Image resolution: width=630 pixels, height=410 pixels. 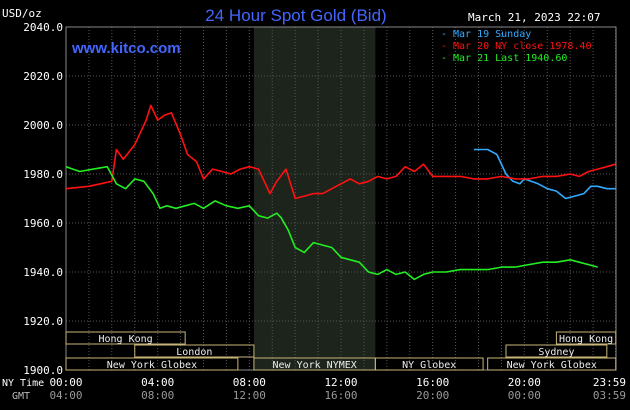 What do you see at coordinates (43, 223) in the screenshot?
I see `y-tick-label: 1960.0` at bounding box center [43, 223].